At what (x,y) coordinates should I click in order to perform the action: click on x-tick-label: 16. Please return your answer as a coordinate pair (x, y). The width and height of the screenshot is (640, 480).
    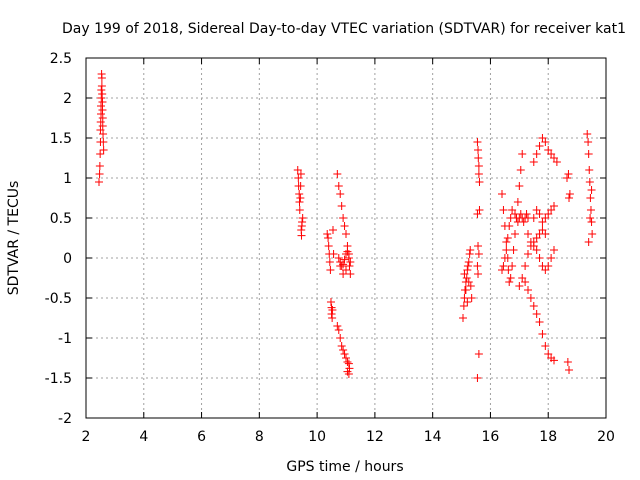
    Looking at the image, I should click on (491, 437).